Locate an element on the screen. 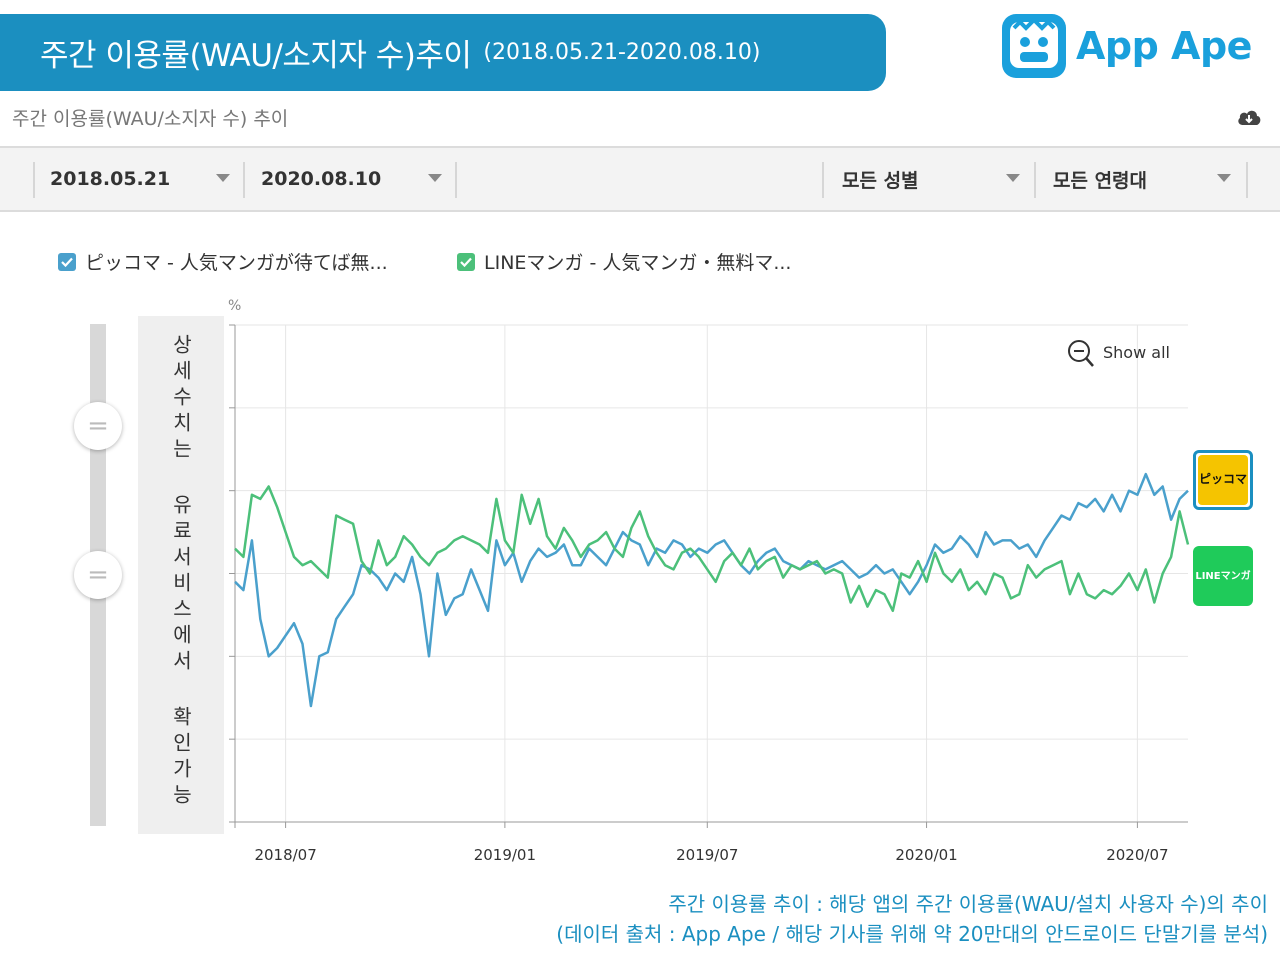  detail-notice-panel: 상세수치는 유료서비스에서 확인가능 is located at coordinates (181, 575).